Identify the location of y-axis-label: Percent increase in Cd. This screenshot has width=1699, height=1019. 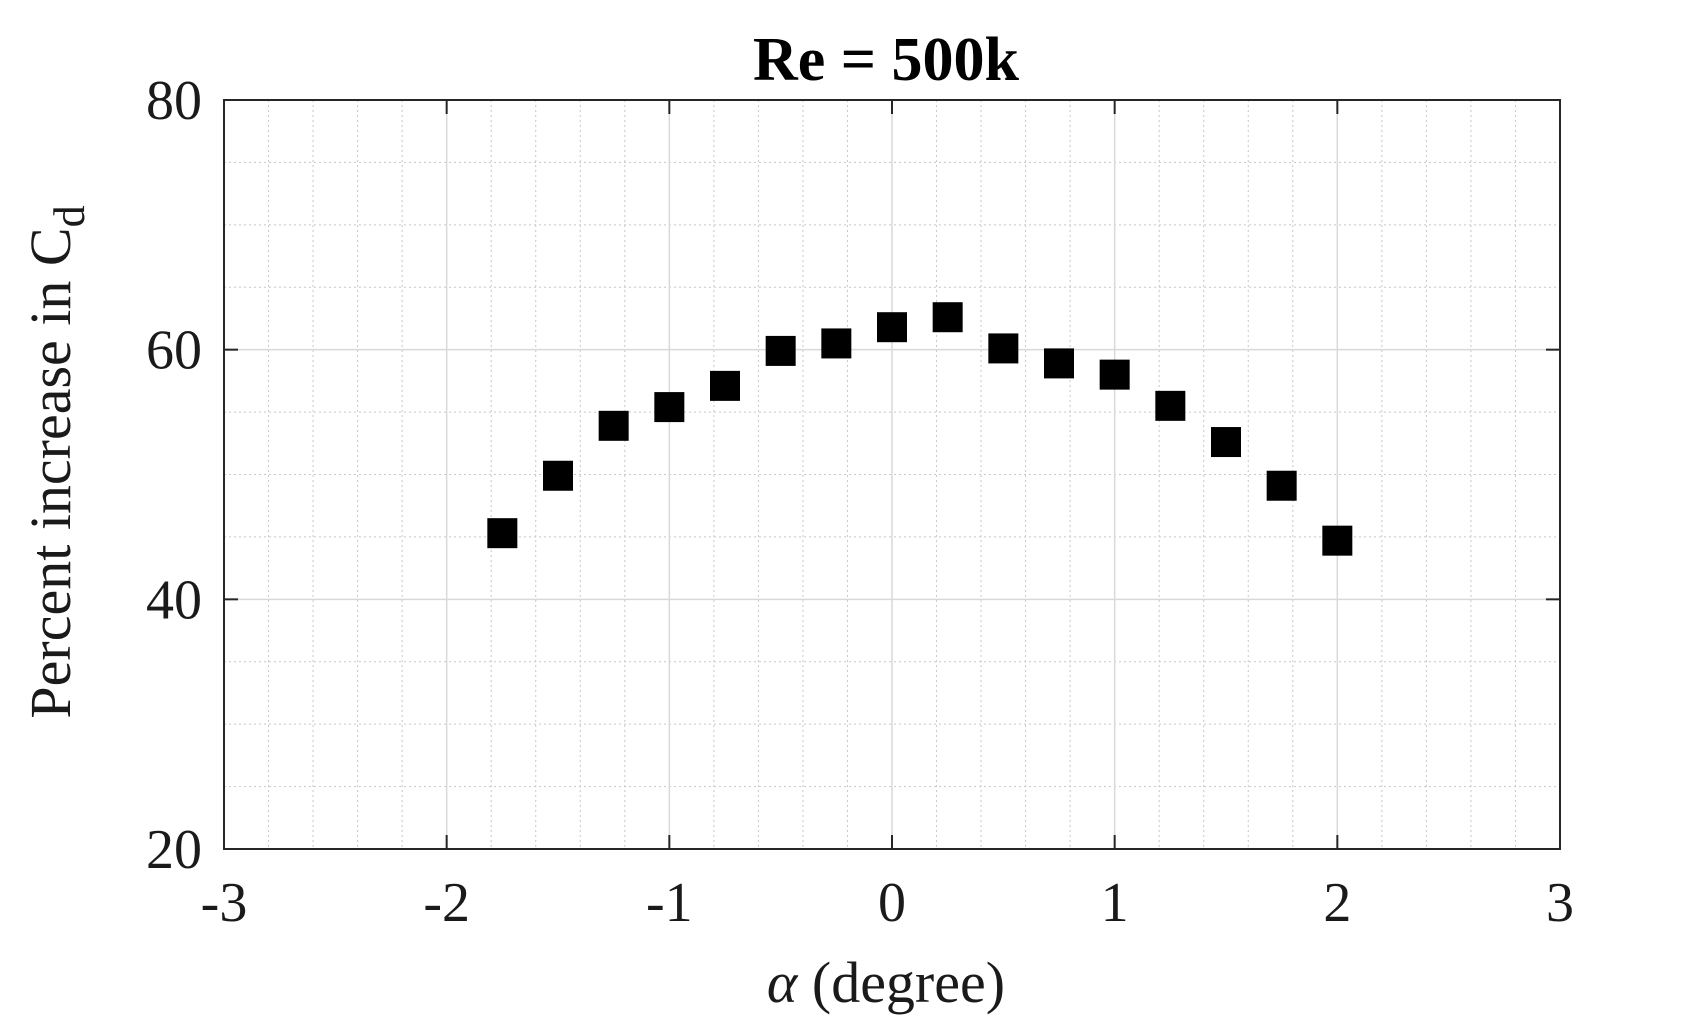
(56, 461).